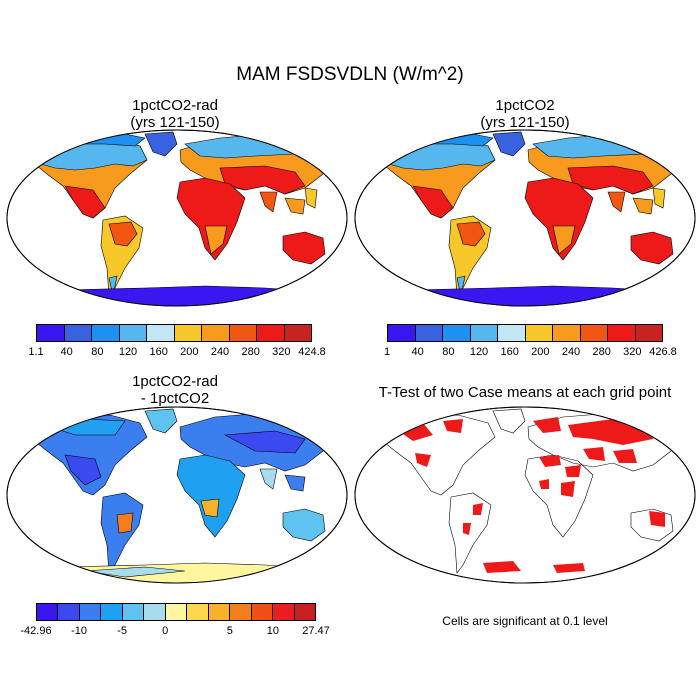  What do you see at coordinates (525, 621) in the screenshot?
I see `significance-note: Cells are significant at 0.1 level` at bounding box center [525, 621].